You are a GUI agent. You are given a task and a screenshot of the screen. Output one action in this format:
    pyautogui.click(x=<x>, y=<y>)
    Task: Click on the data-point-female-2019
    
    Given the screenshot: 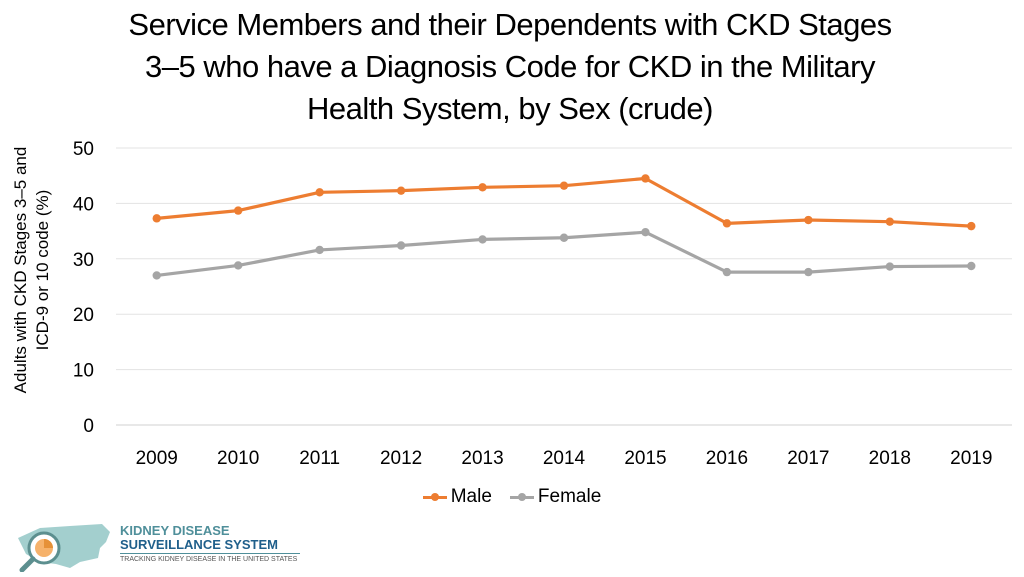 What is the action you would take?
    pyautogui.click(x=971, y=266)
    